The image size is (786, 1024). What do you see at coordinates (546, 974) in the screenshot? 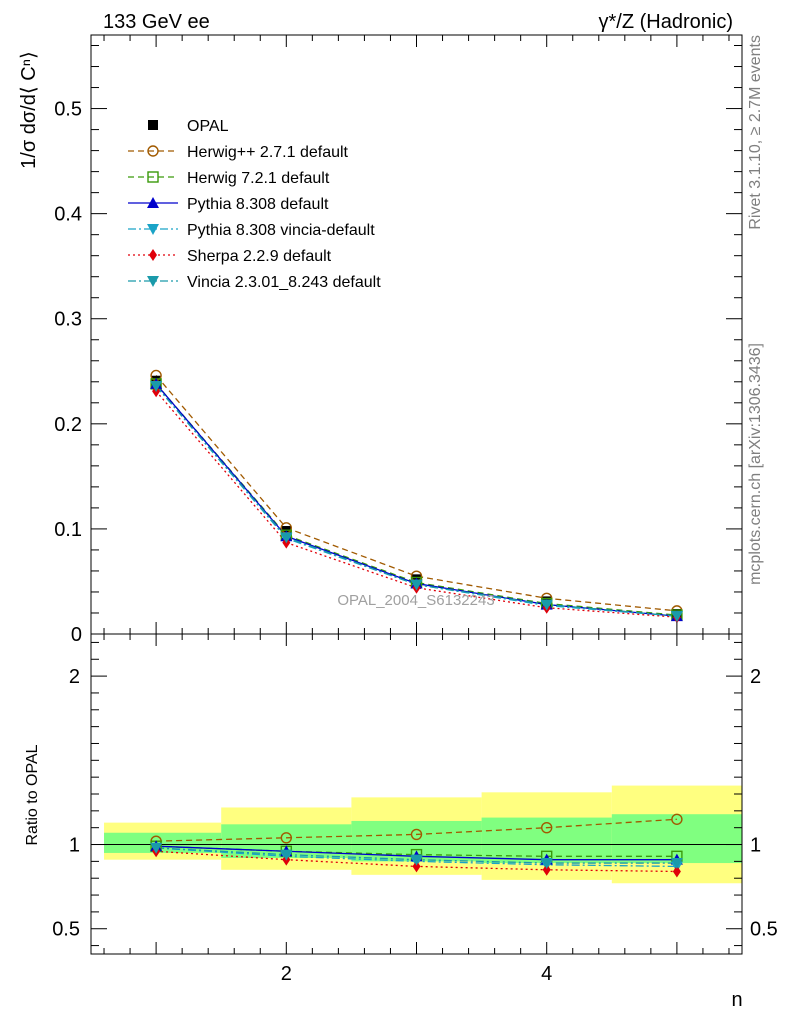
I see `x-tick-label: 4` at bounding box center [546, 974].